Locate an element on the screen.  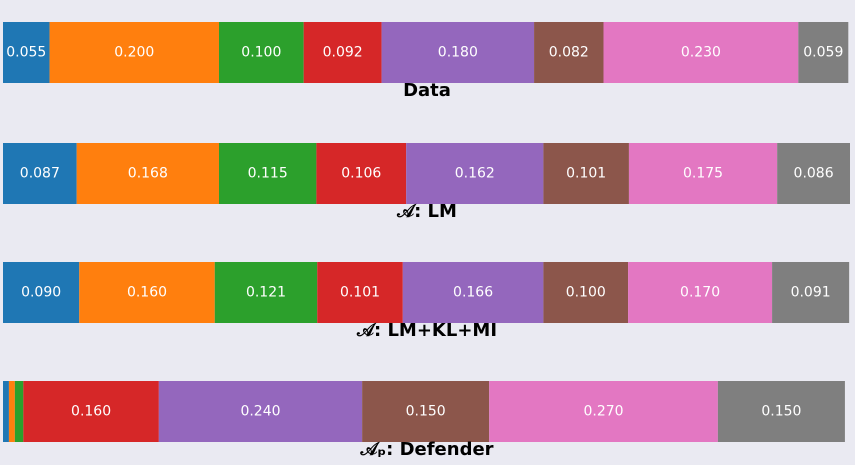
value-label: 0.092 is located at coordinates (343, 53).